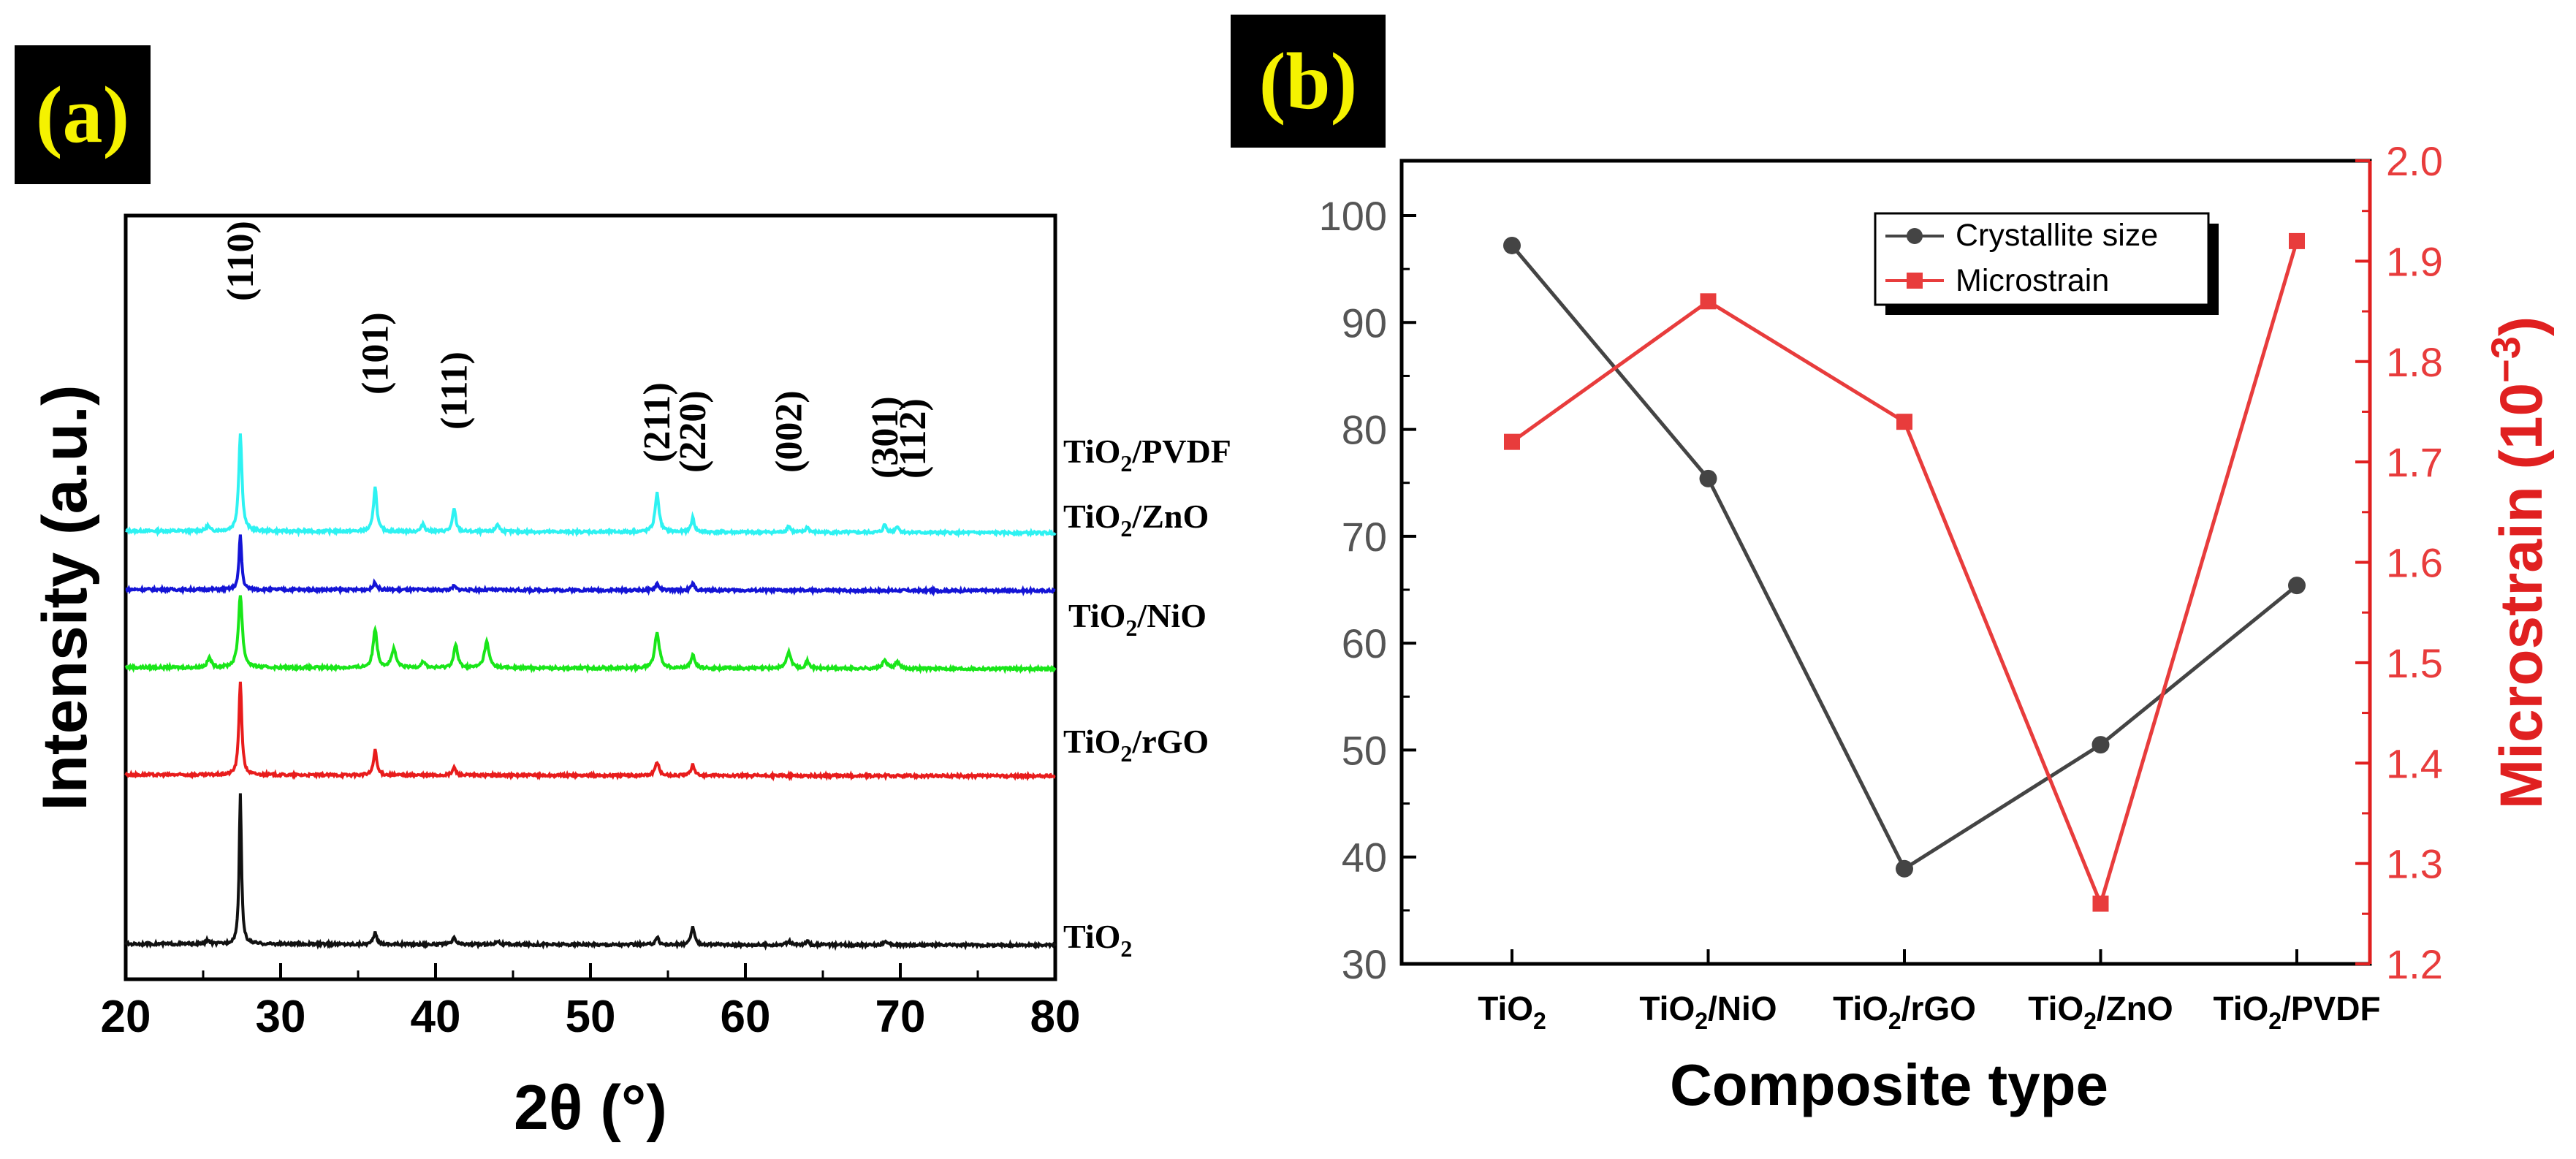  I want to click on b-y2-tick-label: 1.5, so click(2414, 663).